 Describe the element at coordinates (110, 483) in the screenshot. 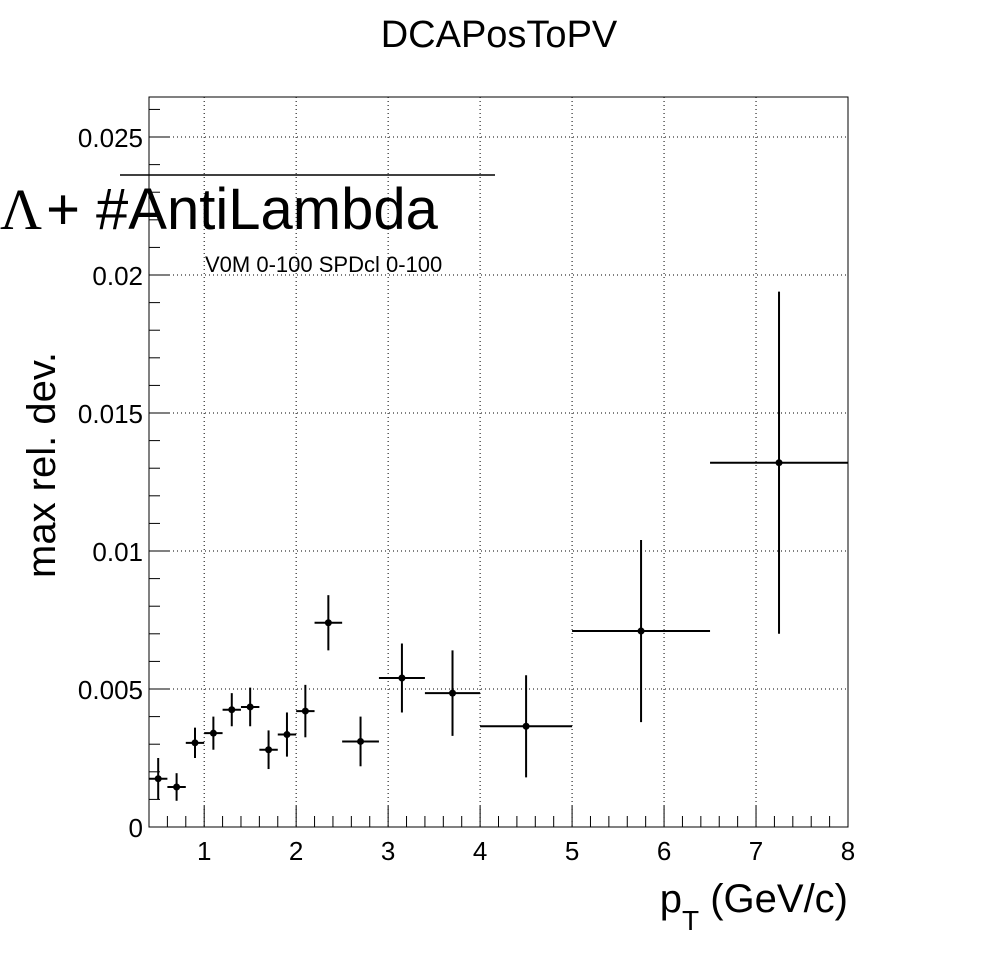

I see `y-tick-labels: 0 0.005 0.01 0.015 0.02 0.025` at that location.